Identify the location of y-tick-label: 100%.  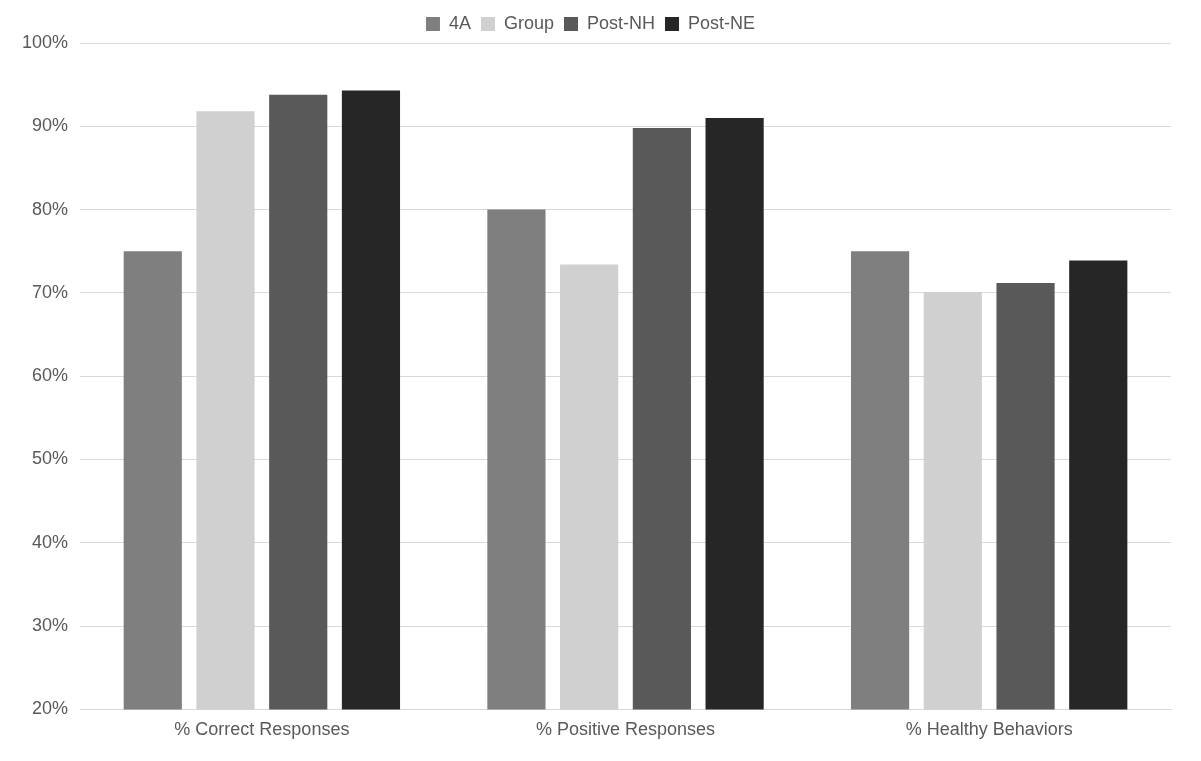
(45, 41).